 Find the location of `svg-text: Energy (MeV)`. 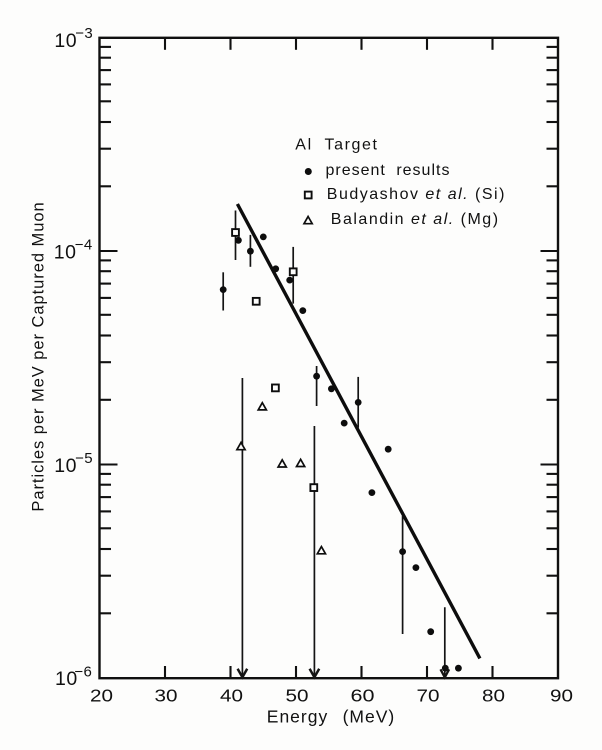

svg-text: Energy (MeV) is located at coordinates (331, 717).